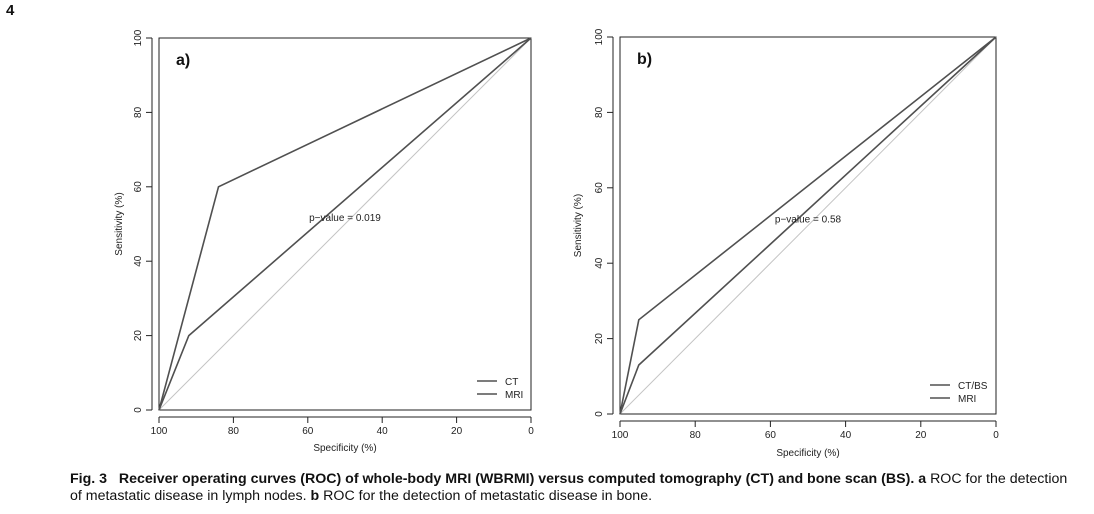 The height and width of the screenshot is (514, 1094). Describe the element at coordinates (922, 479) in the screenshot. I see `caption-part-a-label: a` at that location.